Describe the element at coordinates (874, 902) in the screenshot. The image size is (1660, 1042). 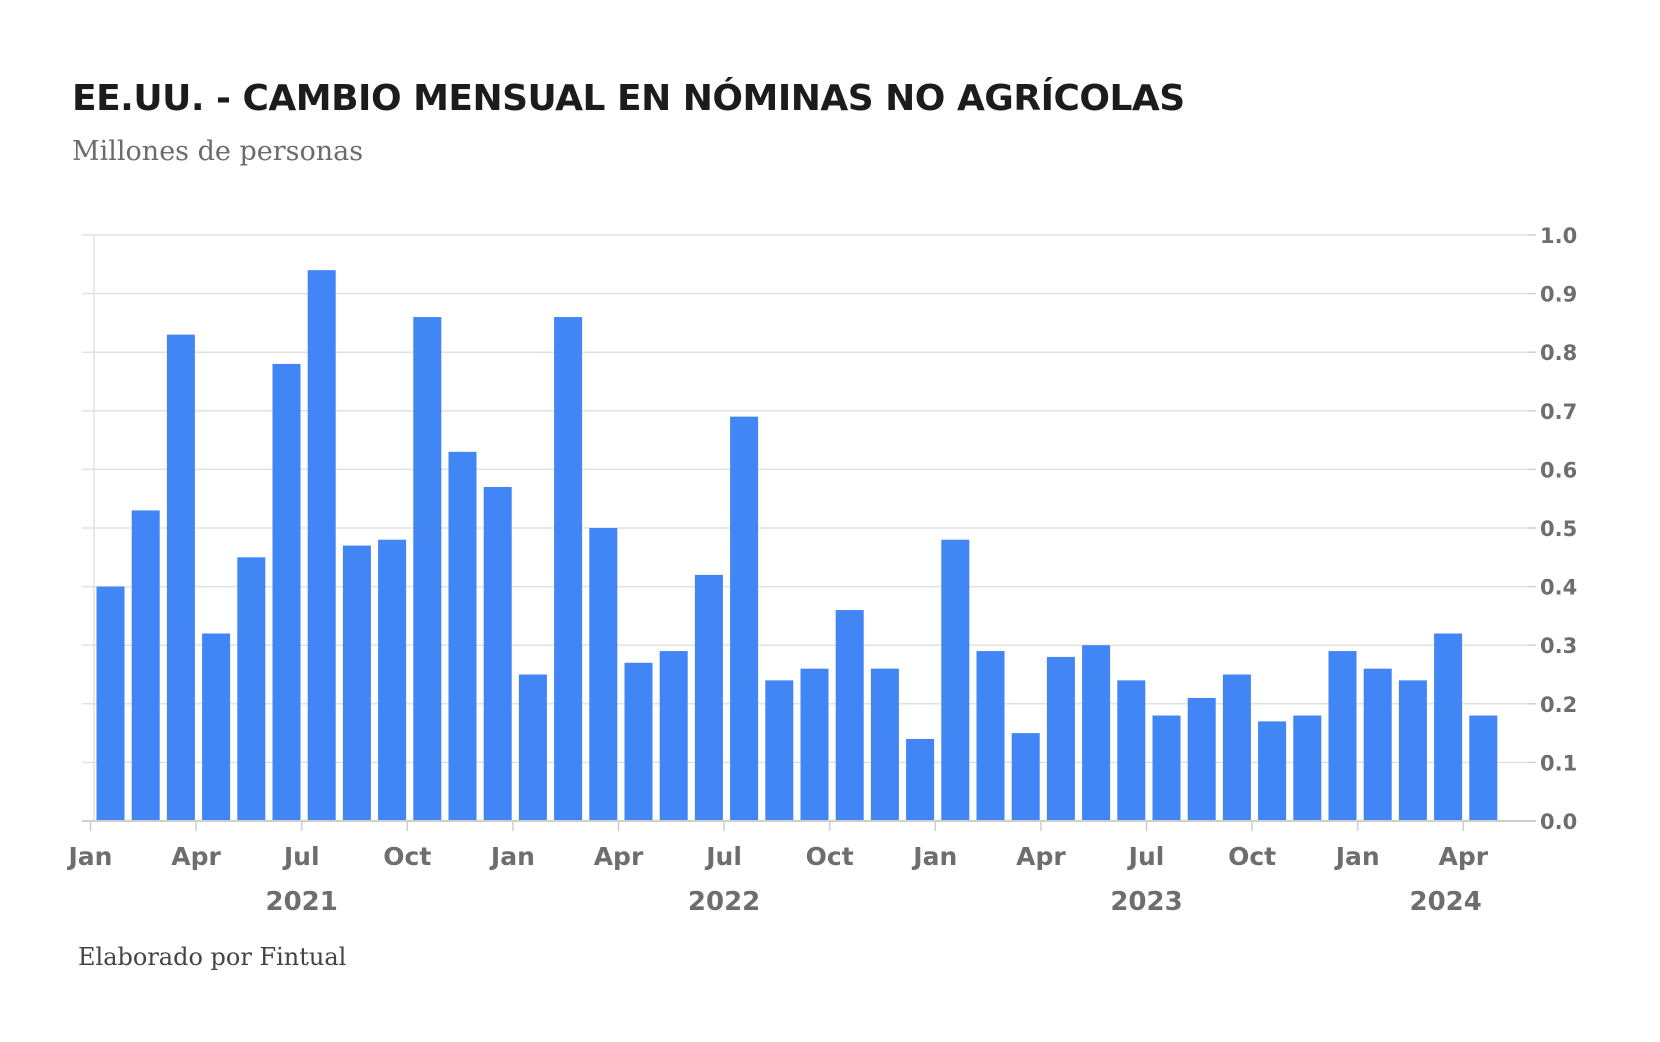
I see `year-labels: 2021 2022 2023 2024` at that location.